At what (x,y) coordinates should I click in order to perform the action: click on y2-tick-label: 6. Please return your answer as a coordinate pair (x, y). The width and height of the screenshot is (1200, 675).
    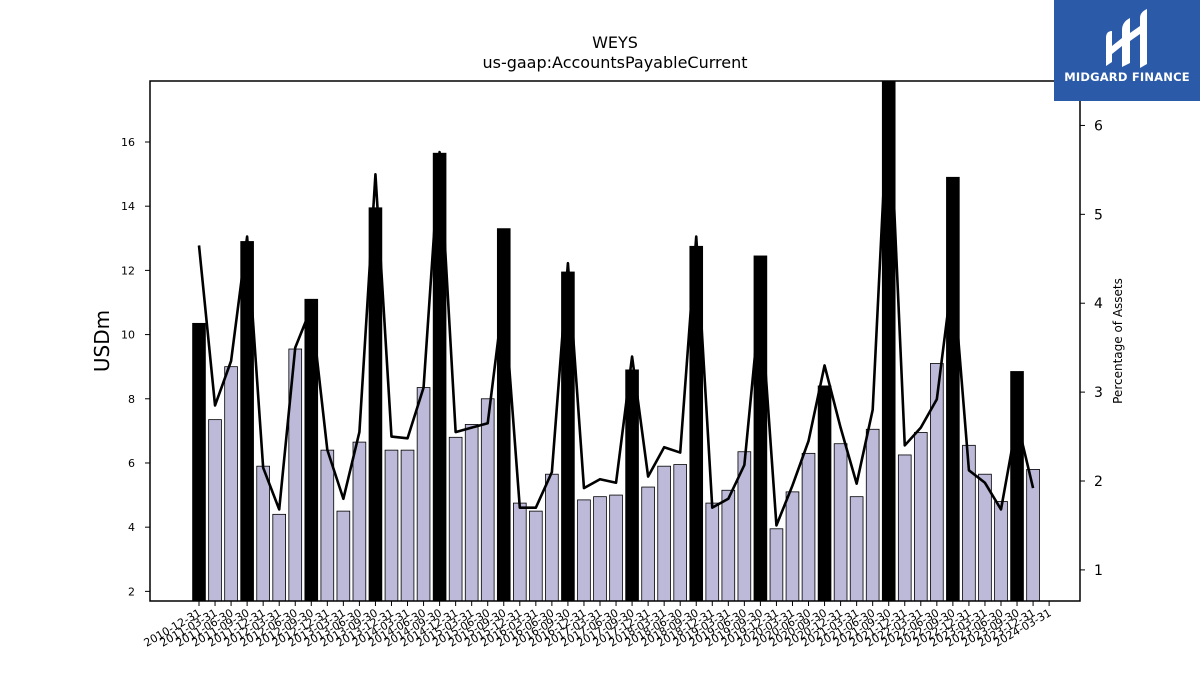
    Looking at the image, I should click on (1098, 126).